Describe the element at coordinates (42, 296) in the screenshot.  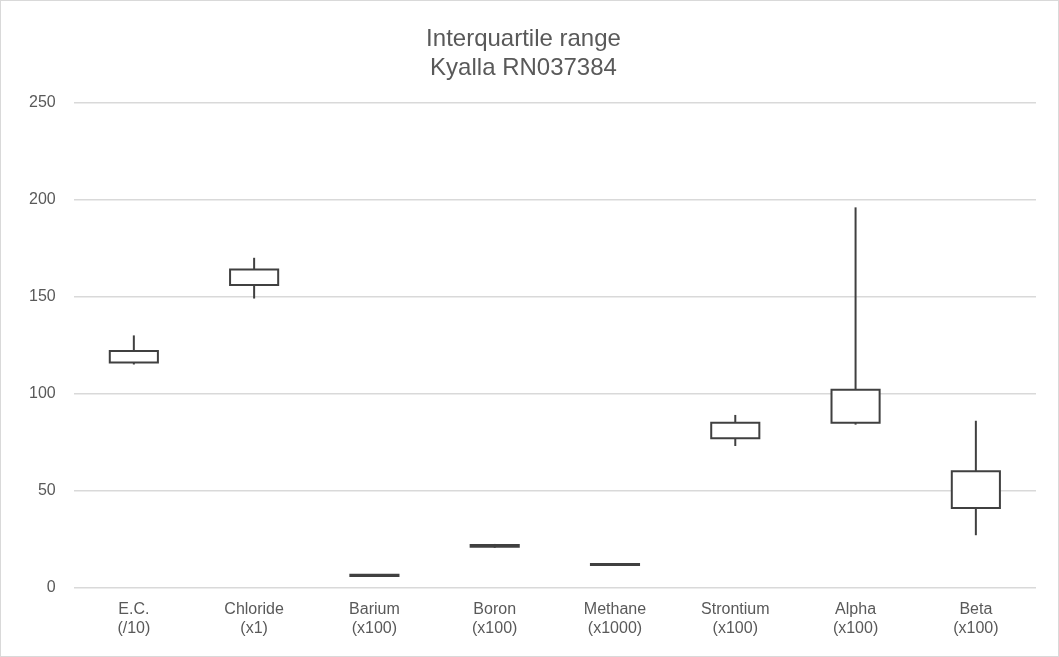
I see `y-tick-label: 150` at that location.